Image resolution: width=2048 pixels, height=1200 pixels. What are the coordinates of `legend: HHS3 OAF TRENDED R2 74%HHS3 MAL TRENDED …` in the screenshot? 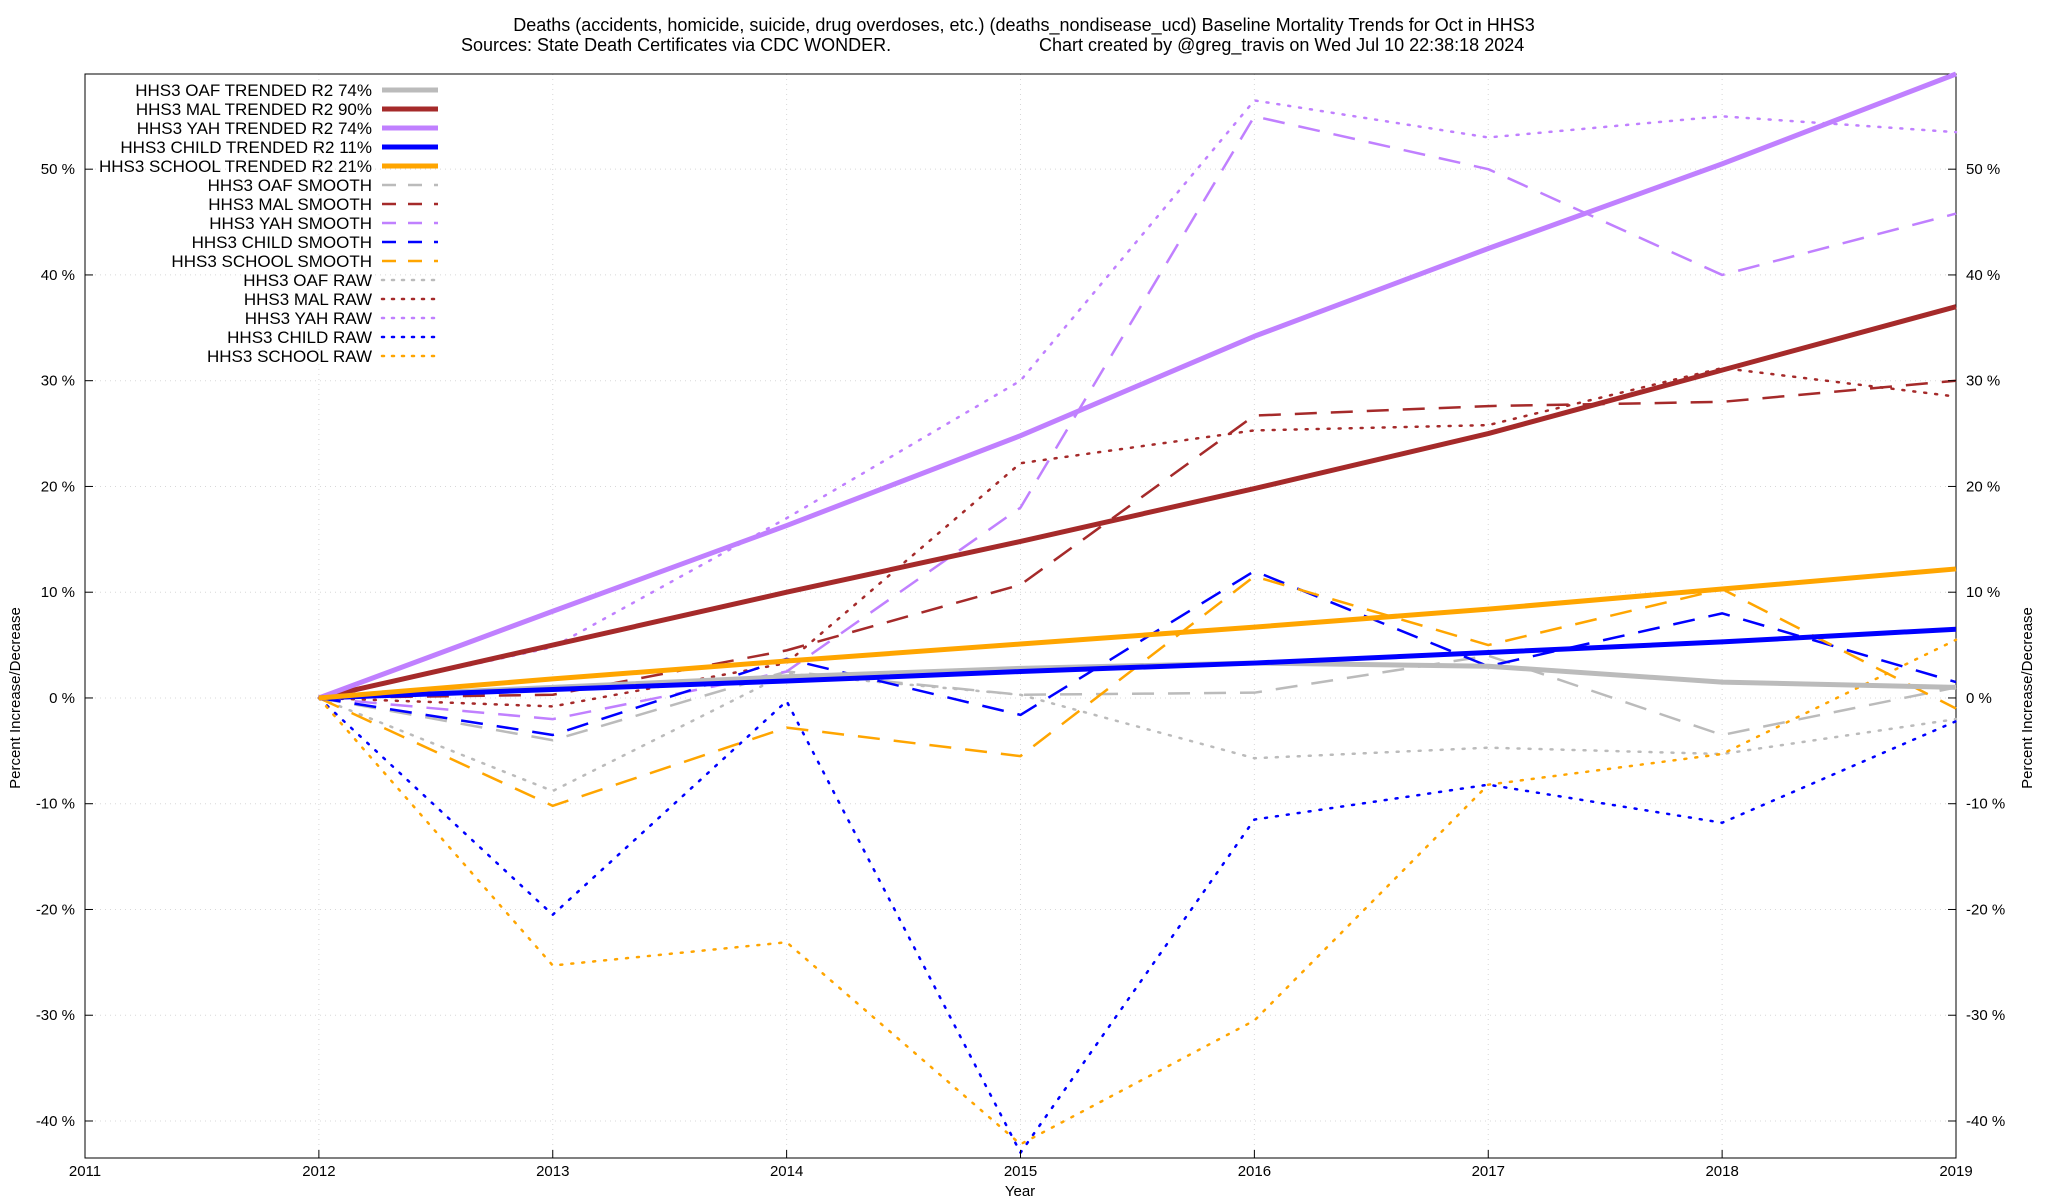 It's located at (269, 223).